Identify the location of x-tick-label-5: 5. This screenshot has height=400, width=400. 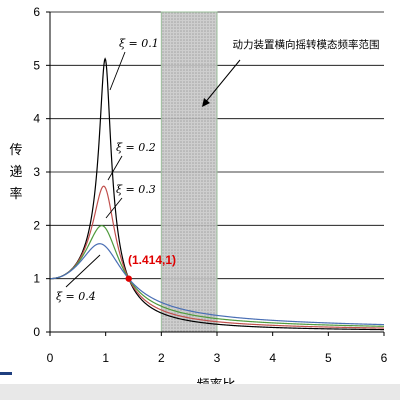
(328, 358).